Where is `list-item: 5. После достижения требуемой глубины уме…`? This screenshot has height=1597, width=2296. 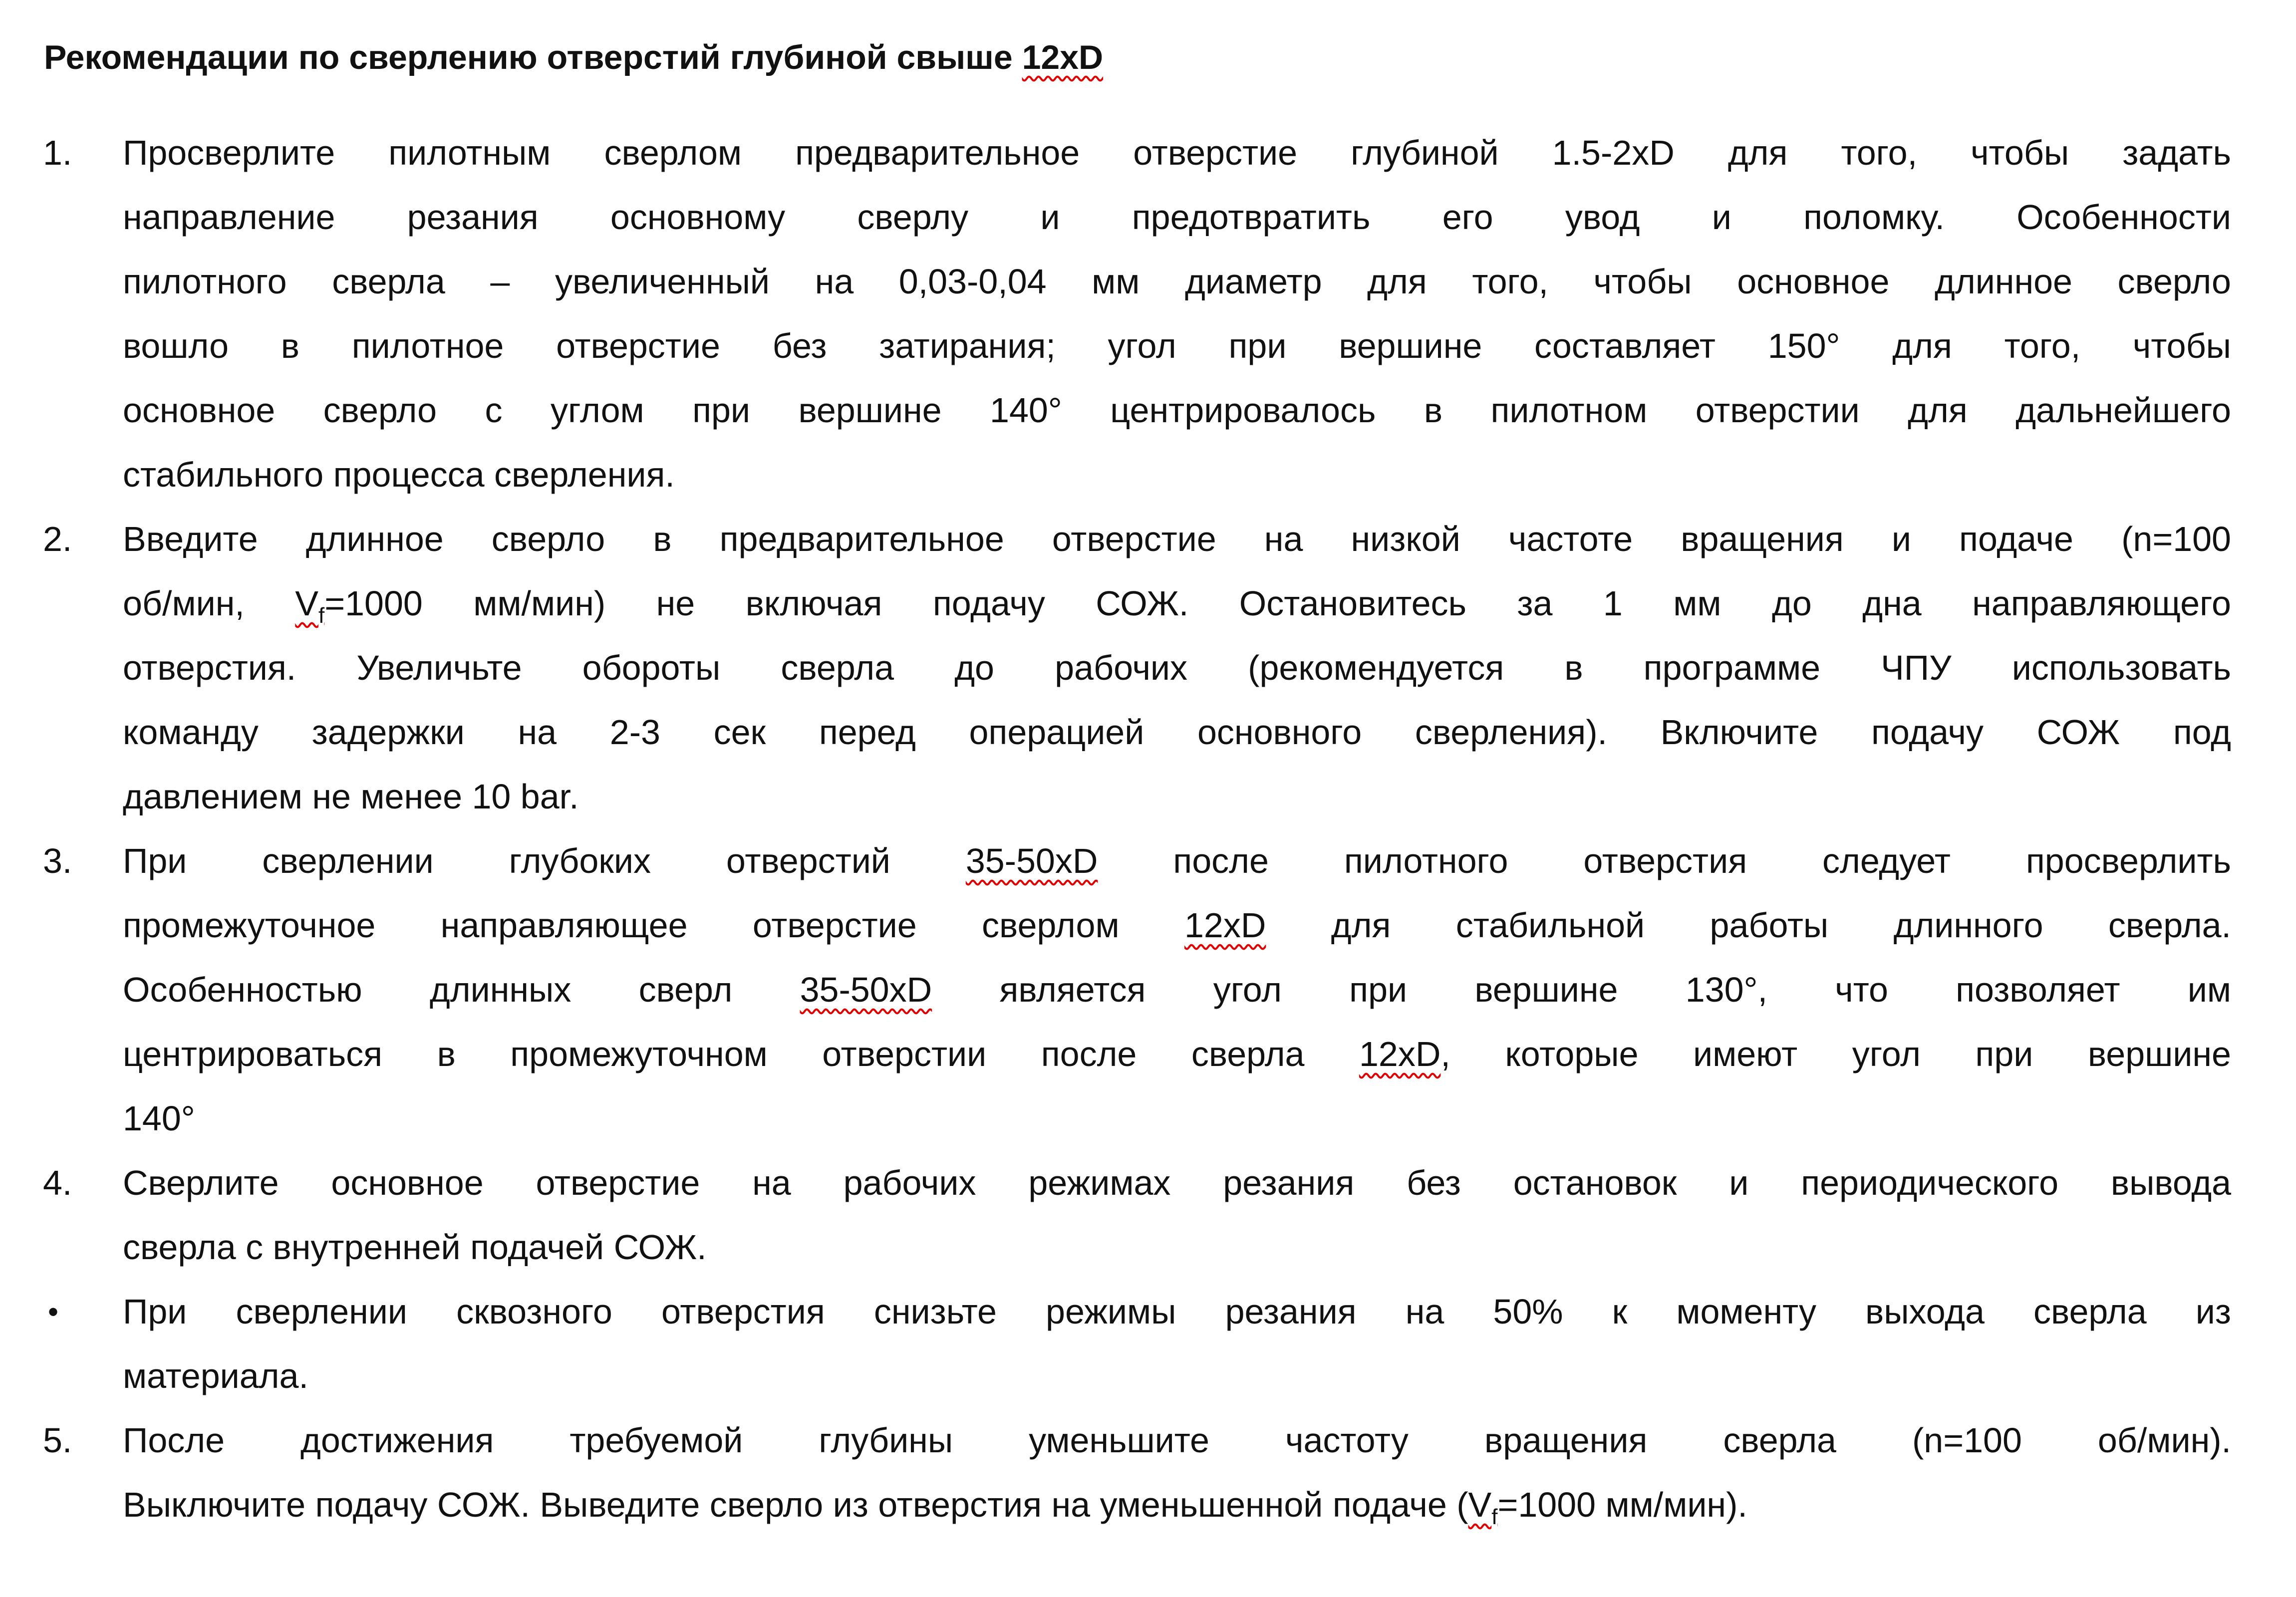 list-item: 5. После достижения требуемой глубины уме… is located at coordinates (1148, 1473).